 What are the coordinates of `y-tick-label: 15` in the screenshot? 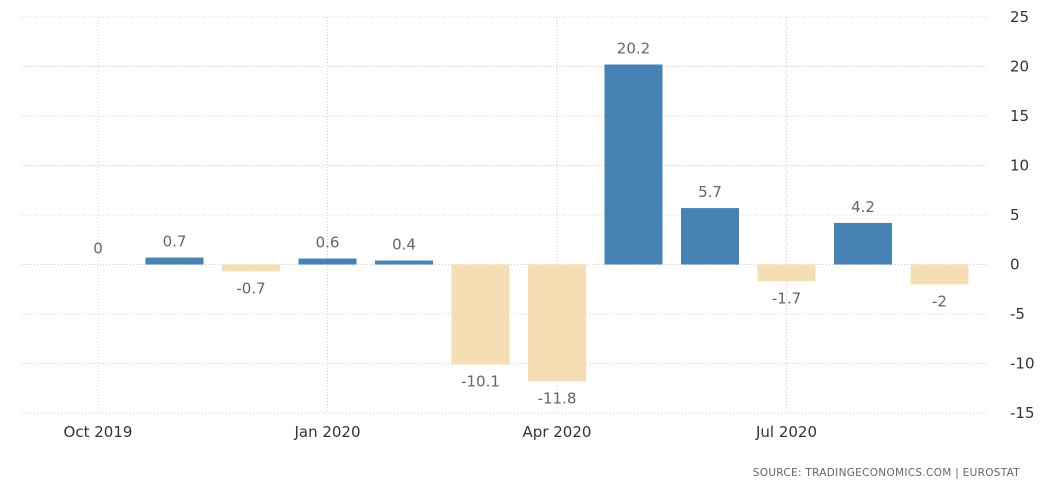 It's located at (1019, 116).